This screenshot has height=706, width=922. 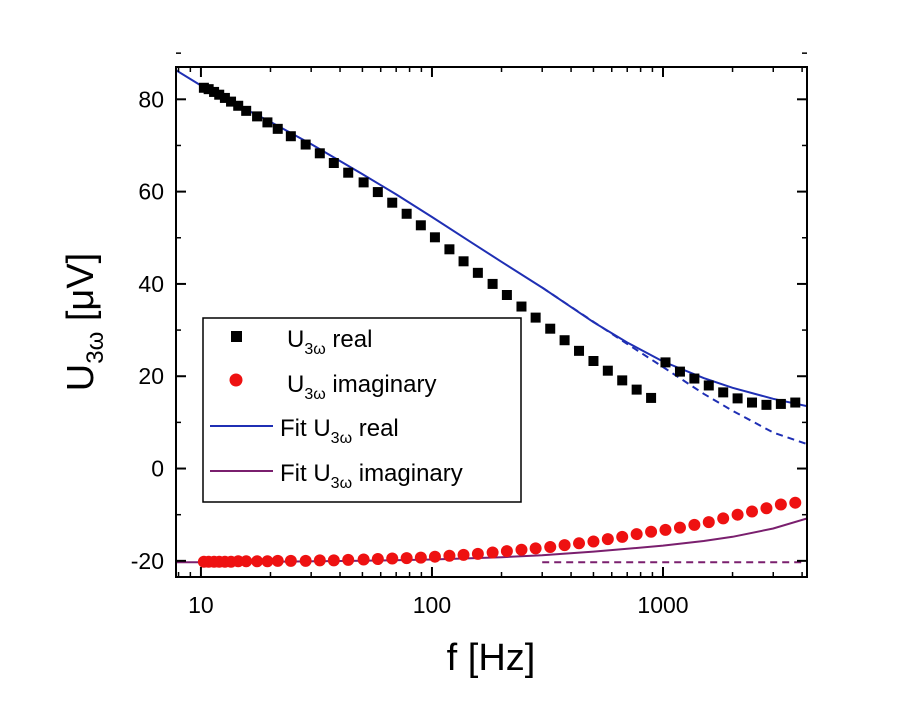 What do you see at coordinates (151, 99) in the screenshot?
I see `y-tick-label: 80` at bounding box center [151, 99].